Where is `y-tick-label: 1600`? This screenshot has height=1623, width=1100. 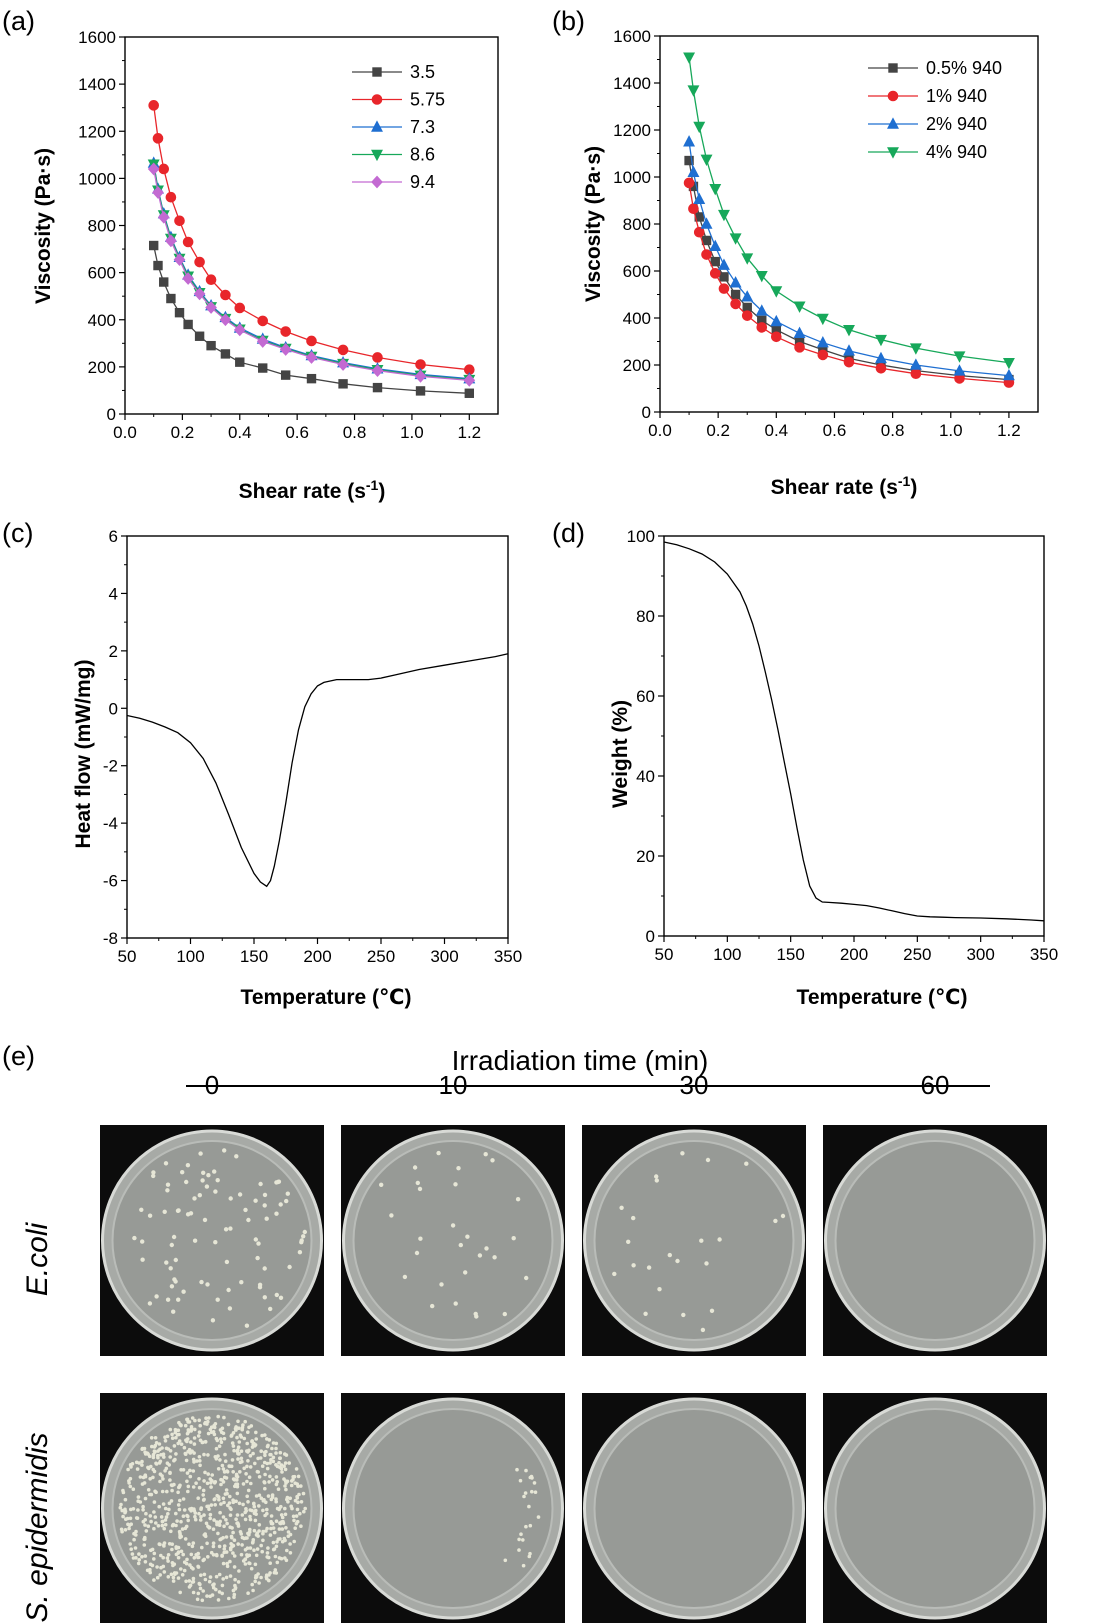 y-tick-label: 1600 is located at coordinates (97, 37).